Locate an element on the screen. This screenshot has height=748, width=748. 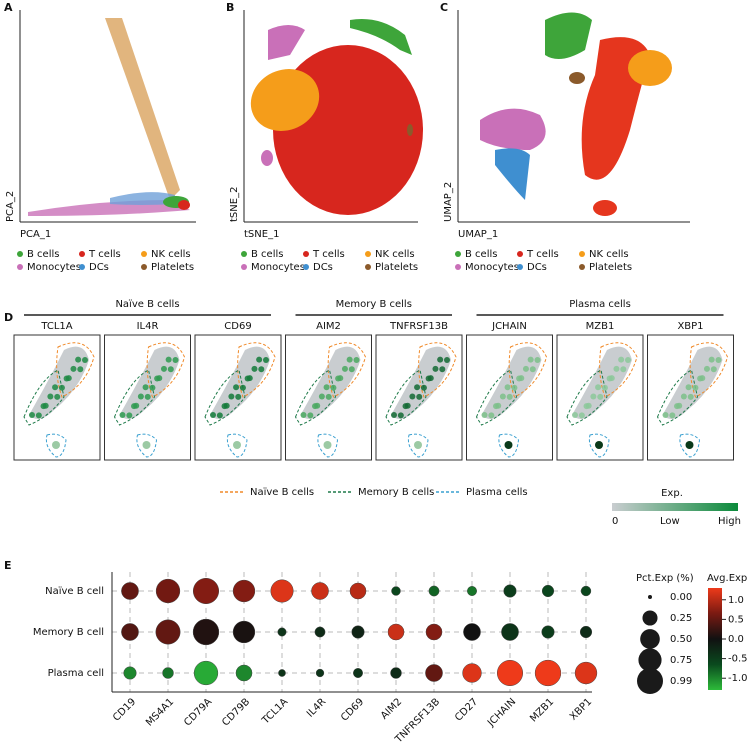
umap-cloud is located at coordinates (576, 114).